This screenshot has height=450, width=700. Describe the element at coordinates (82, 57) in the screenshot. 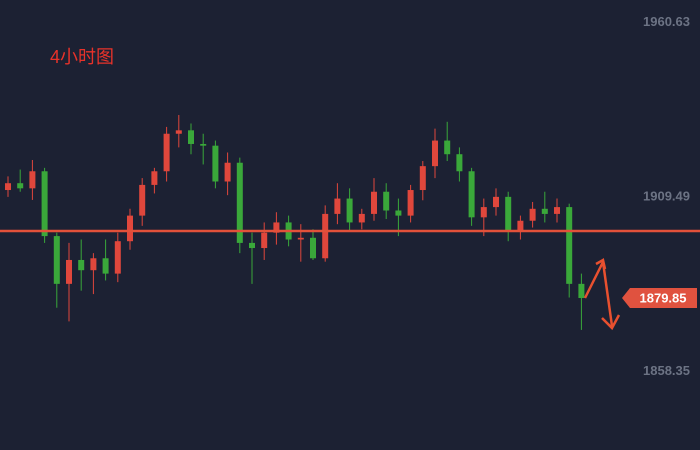

I see `chart-title: 4小时图` at that location.